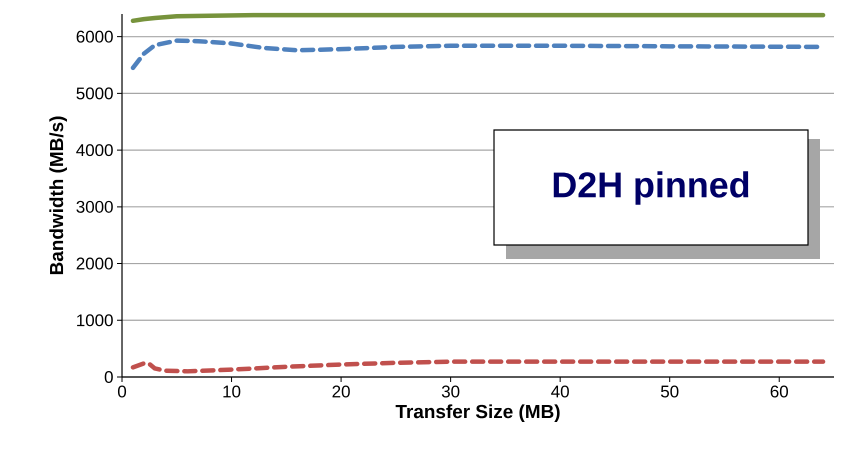 The width and height of the screenshot is (854, 455). Describe the element at coordinates (108, 376) in the screenshot. I see `y-tick-label: 0` at that location.